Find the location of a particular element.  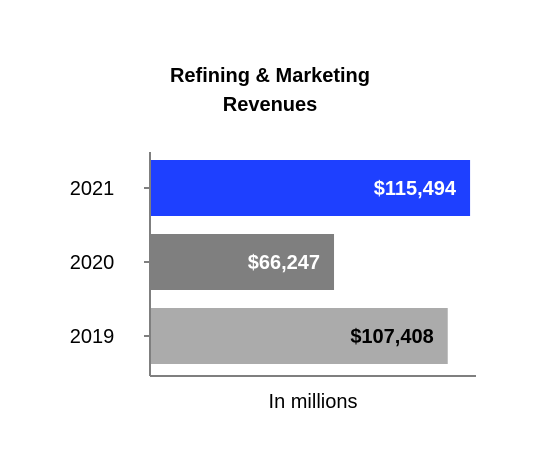

data-label-2019: $107,408 is located at coordinates (391, 337).